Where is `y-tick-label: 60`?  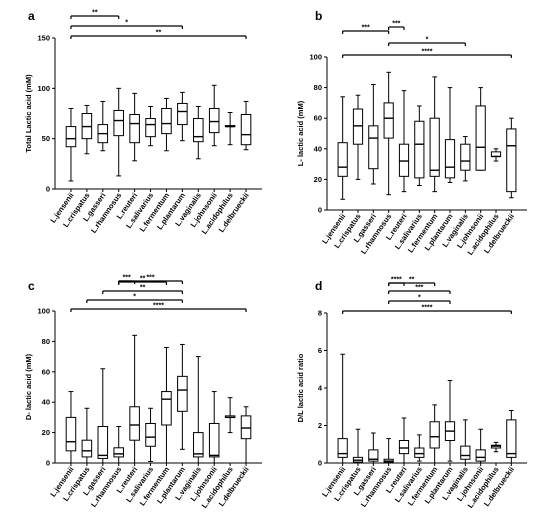
y-tick-label: 60 is located at coordinates (46, 371).